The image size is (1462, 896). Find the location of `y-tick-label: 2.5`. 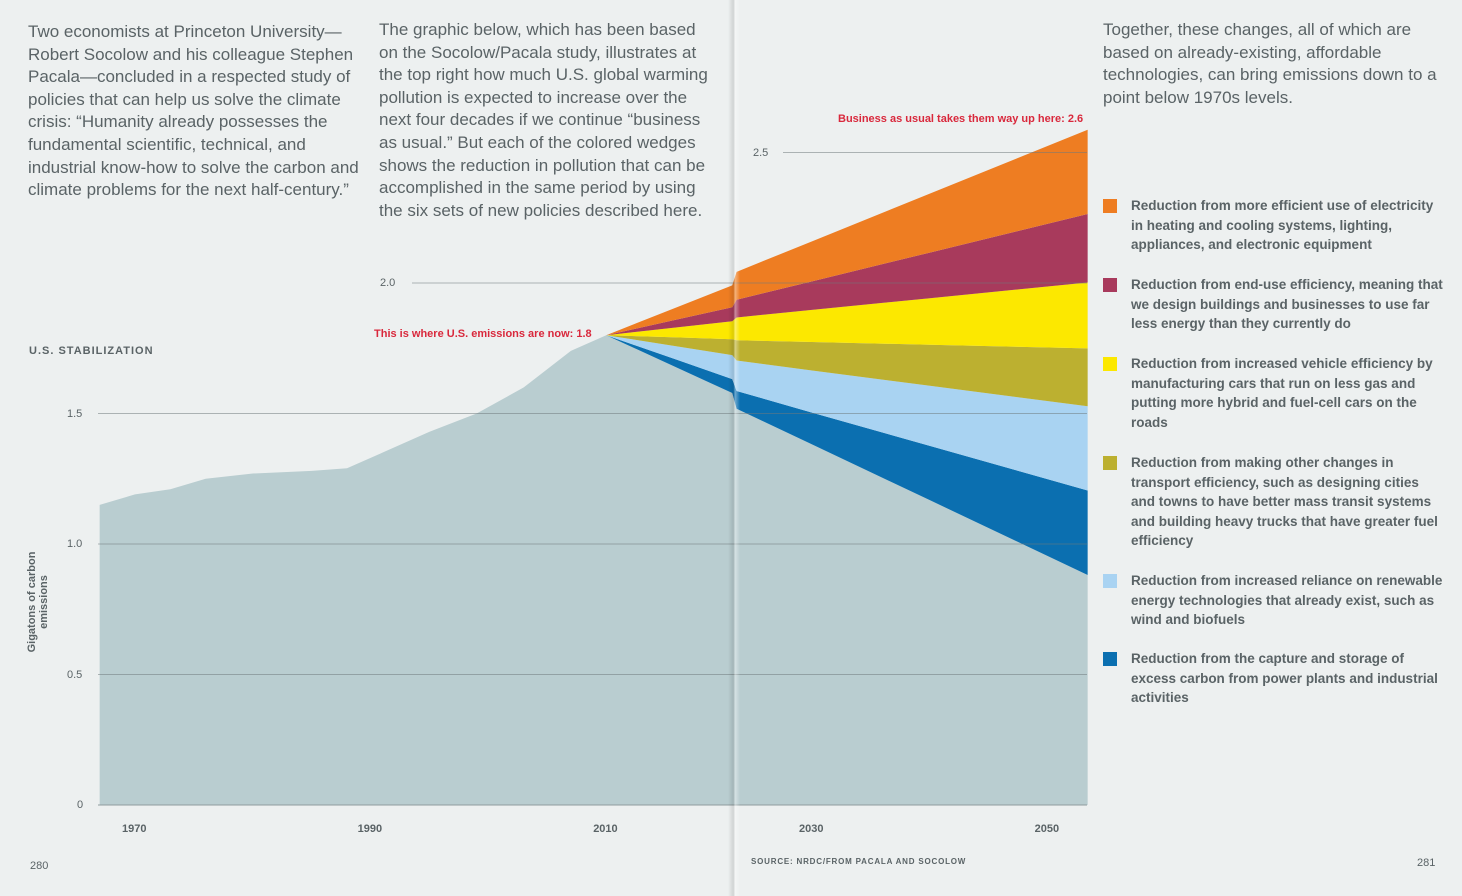

y-tick-label: 2.5 is located at coordinates (761, 152).